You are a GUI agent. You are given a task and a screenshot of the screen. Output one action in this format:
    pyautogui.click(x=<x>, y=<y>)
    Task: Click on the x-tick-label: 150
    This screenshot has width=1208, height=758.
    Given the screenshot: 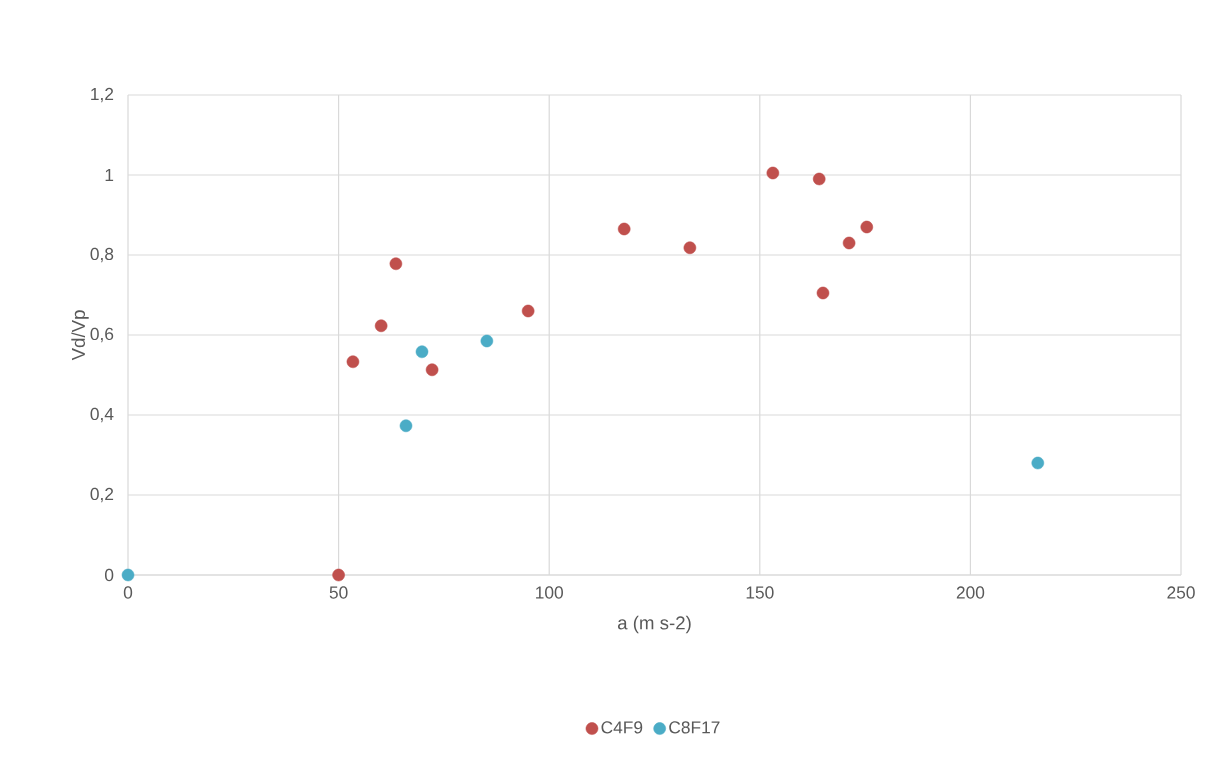 What is the action you would take?
    pyautogui.click(x=760, y=592)
    